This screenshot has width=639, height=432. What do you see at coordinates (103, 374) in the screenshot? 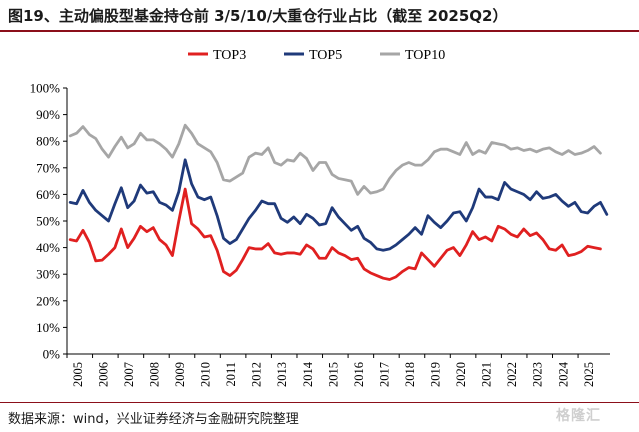
I see `x-tick-label: 2006` at bounding box center [103, 374].